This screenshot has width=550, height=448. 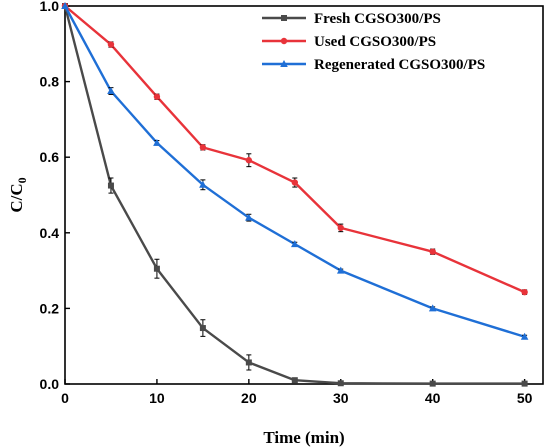 What do you see at coordinates (22, 180) in the screenshot?
I see `y-axis-title-subscript: 0` at bounding box center [22, 180].